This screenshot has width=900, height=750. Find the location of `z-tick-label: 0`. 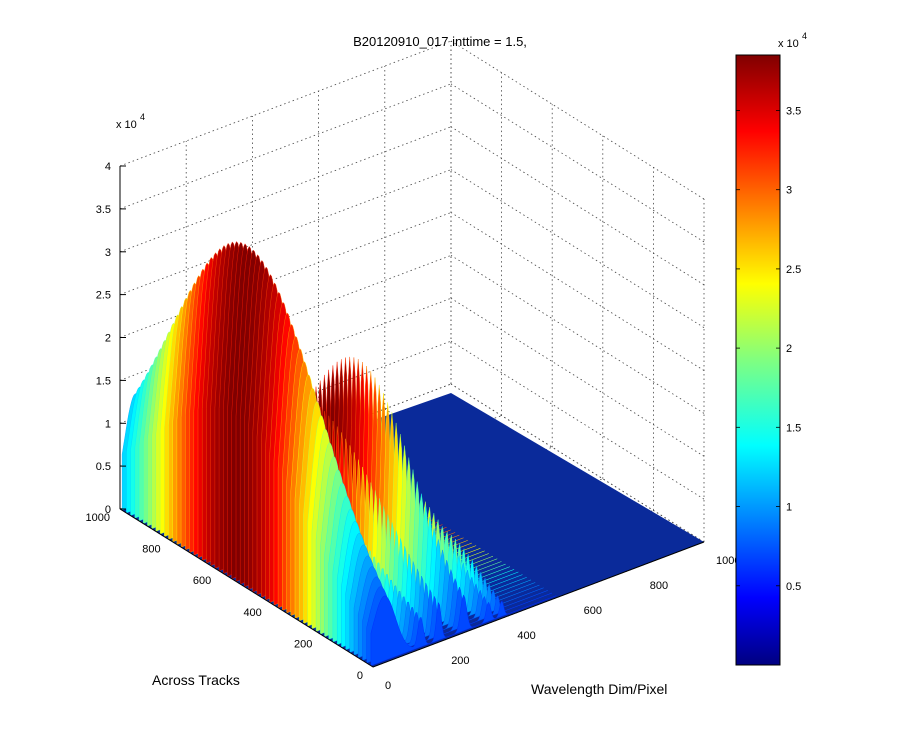

z-tick-label: 0 is located at coordinates (108, 510).